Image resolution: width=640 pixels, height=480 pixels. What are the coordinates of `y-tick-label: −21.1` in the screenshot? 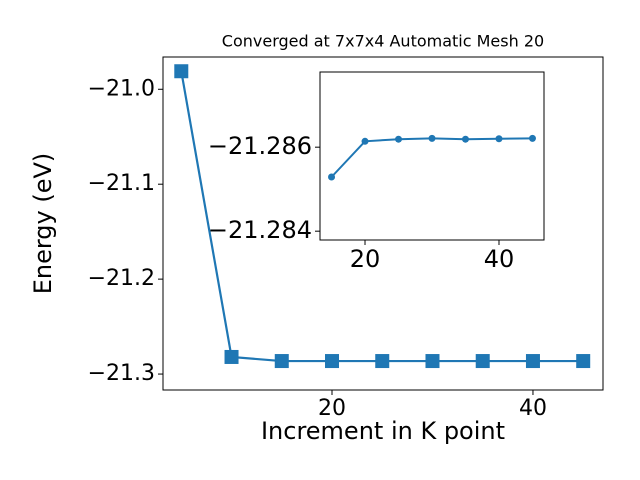 It's located at (121, 183).